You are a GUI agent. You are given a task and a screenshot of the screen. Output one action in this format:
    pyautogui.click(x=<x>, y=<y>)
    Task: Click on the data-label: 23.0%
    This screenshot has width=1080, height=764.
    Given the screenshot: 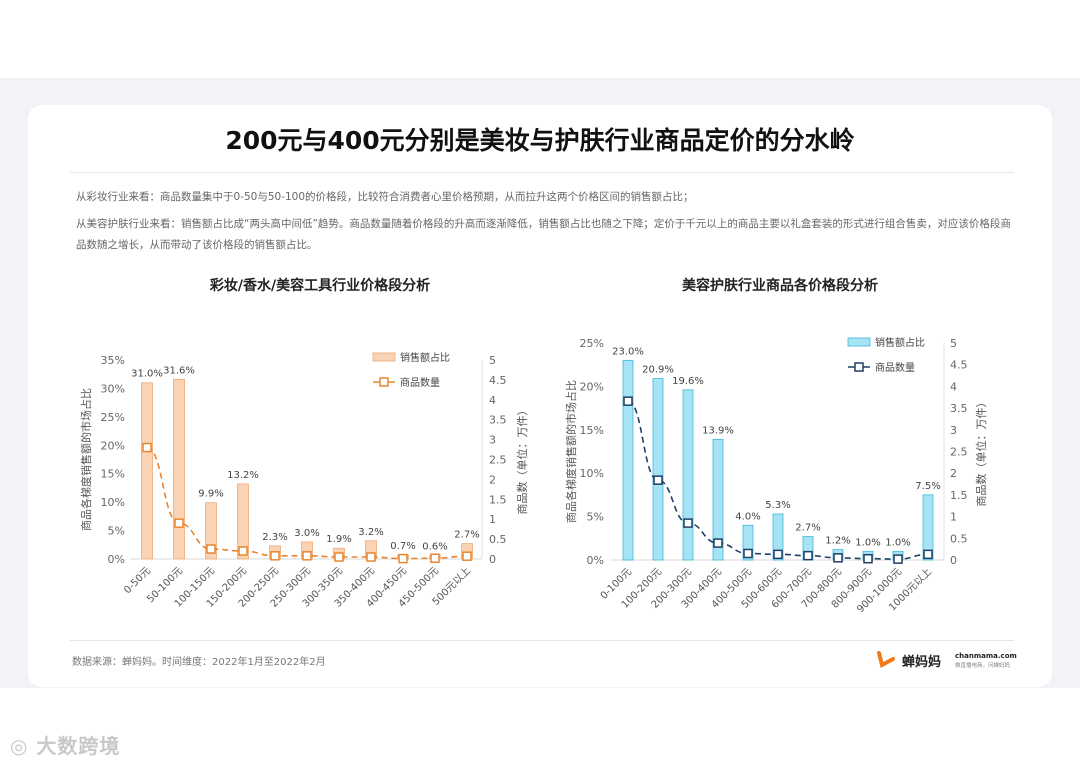 What is the action you would take?
    pyautogui.click(x=628, y=351)
    